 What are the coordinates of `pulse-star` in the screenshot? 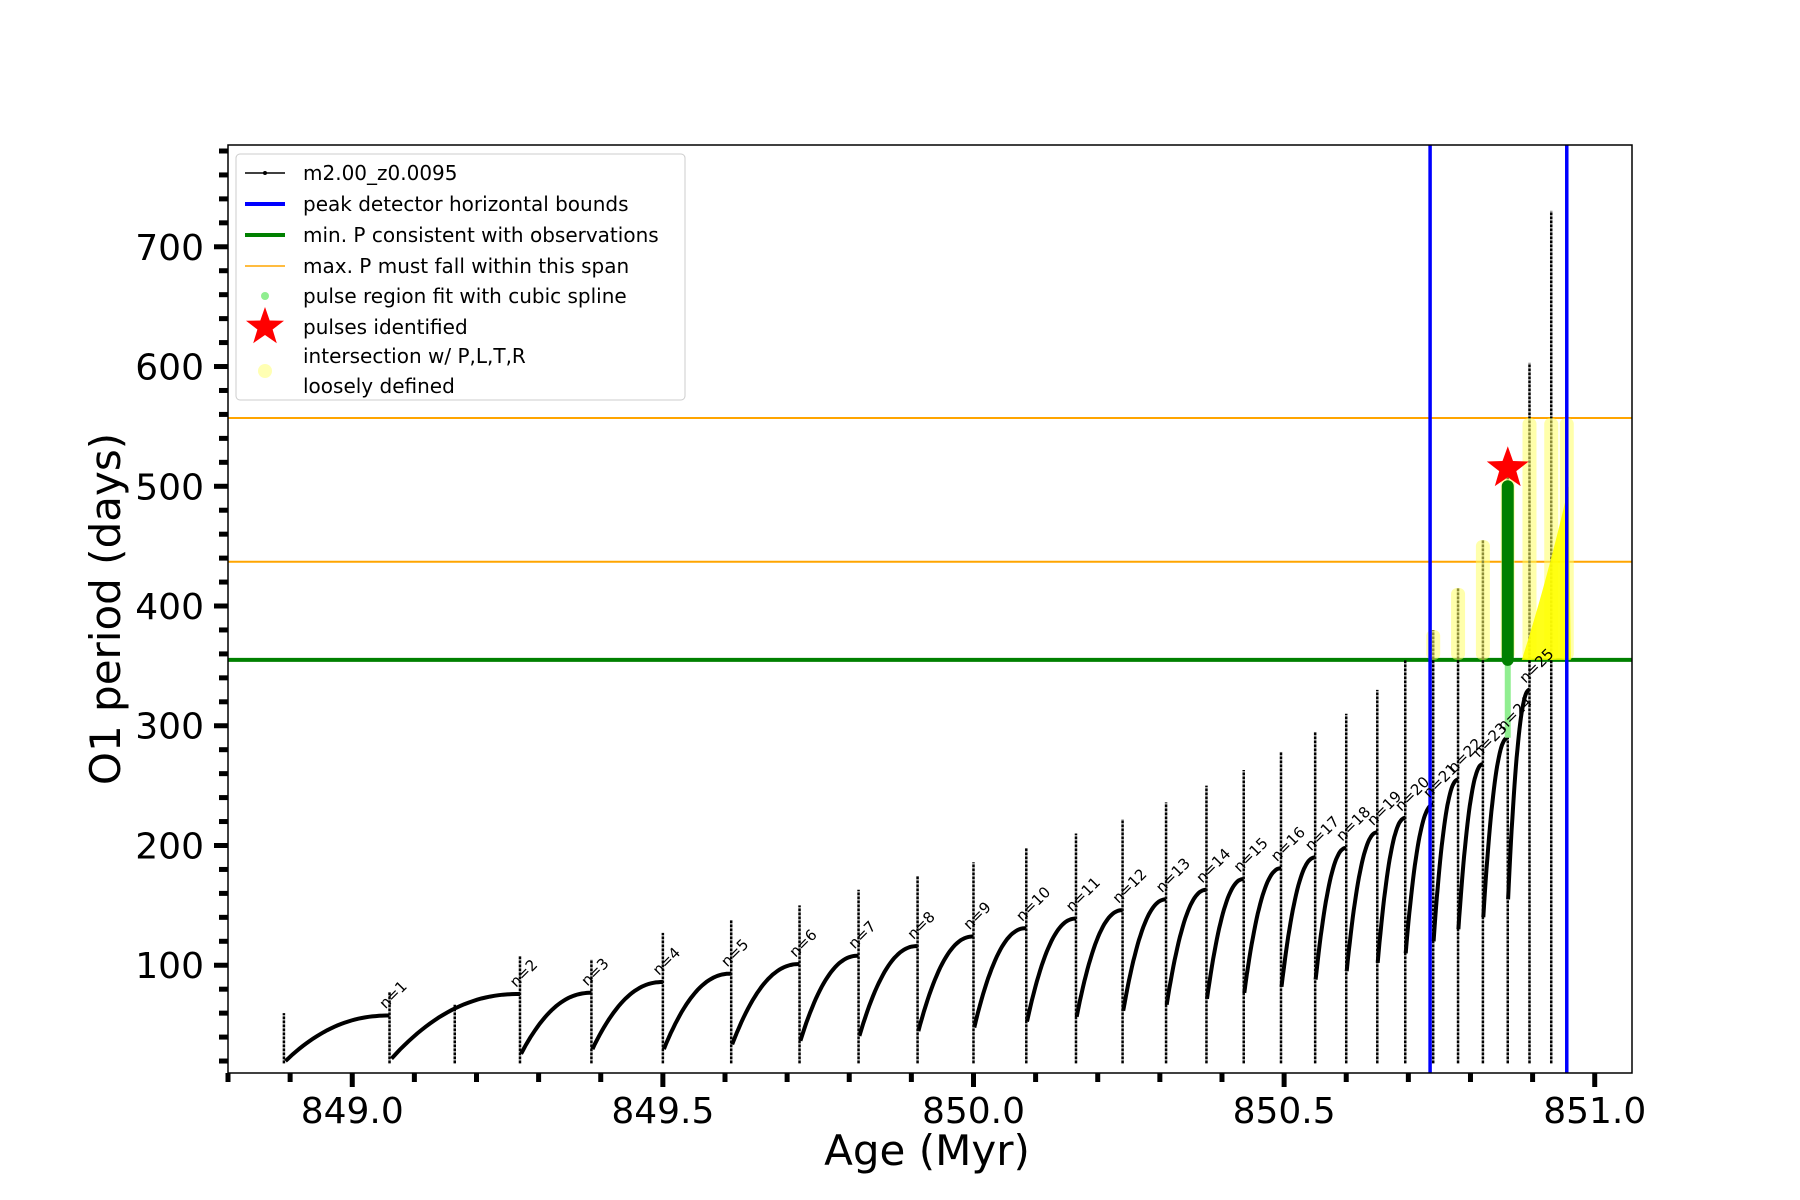 It's located at (1507, 466).